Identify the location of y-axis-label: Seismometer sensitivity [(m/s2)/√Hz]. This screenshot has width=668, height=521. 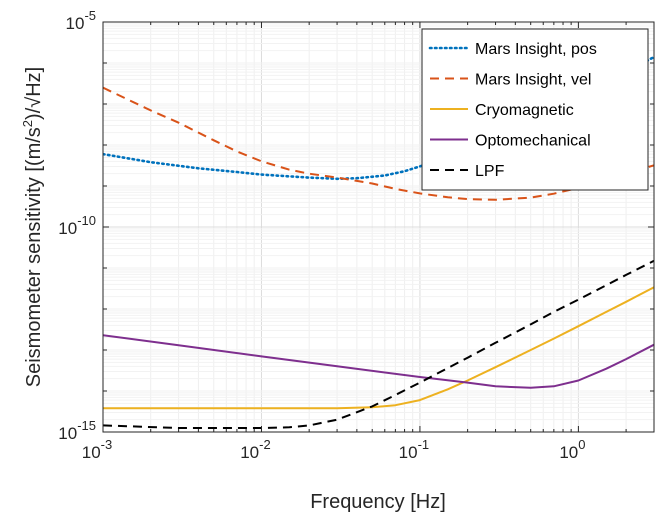
(32, 227).